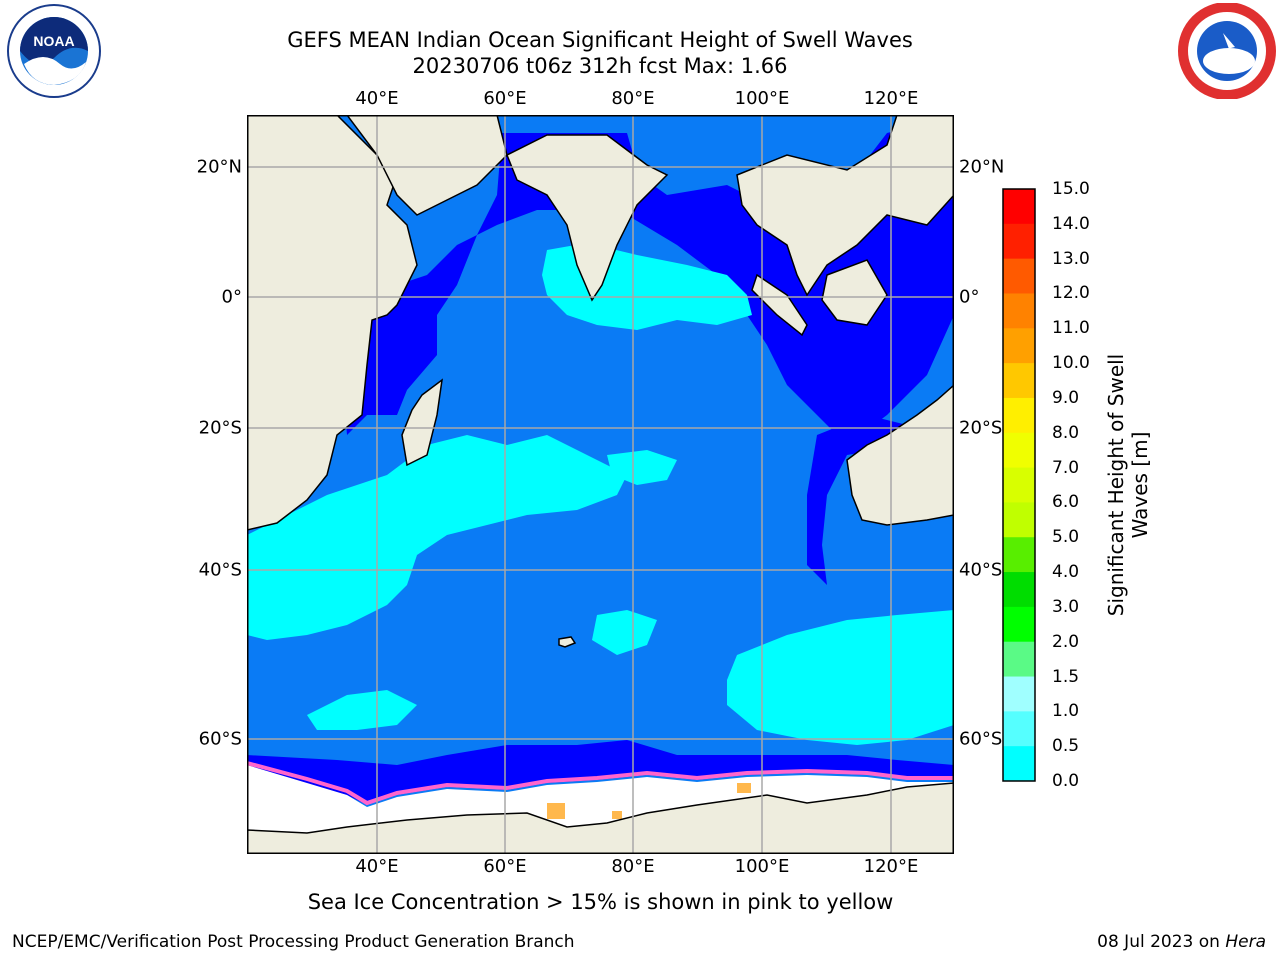 The image size is (1280, 960). I want to click on lon-tick-bottom-60e: 60°E, so click(505, 866).